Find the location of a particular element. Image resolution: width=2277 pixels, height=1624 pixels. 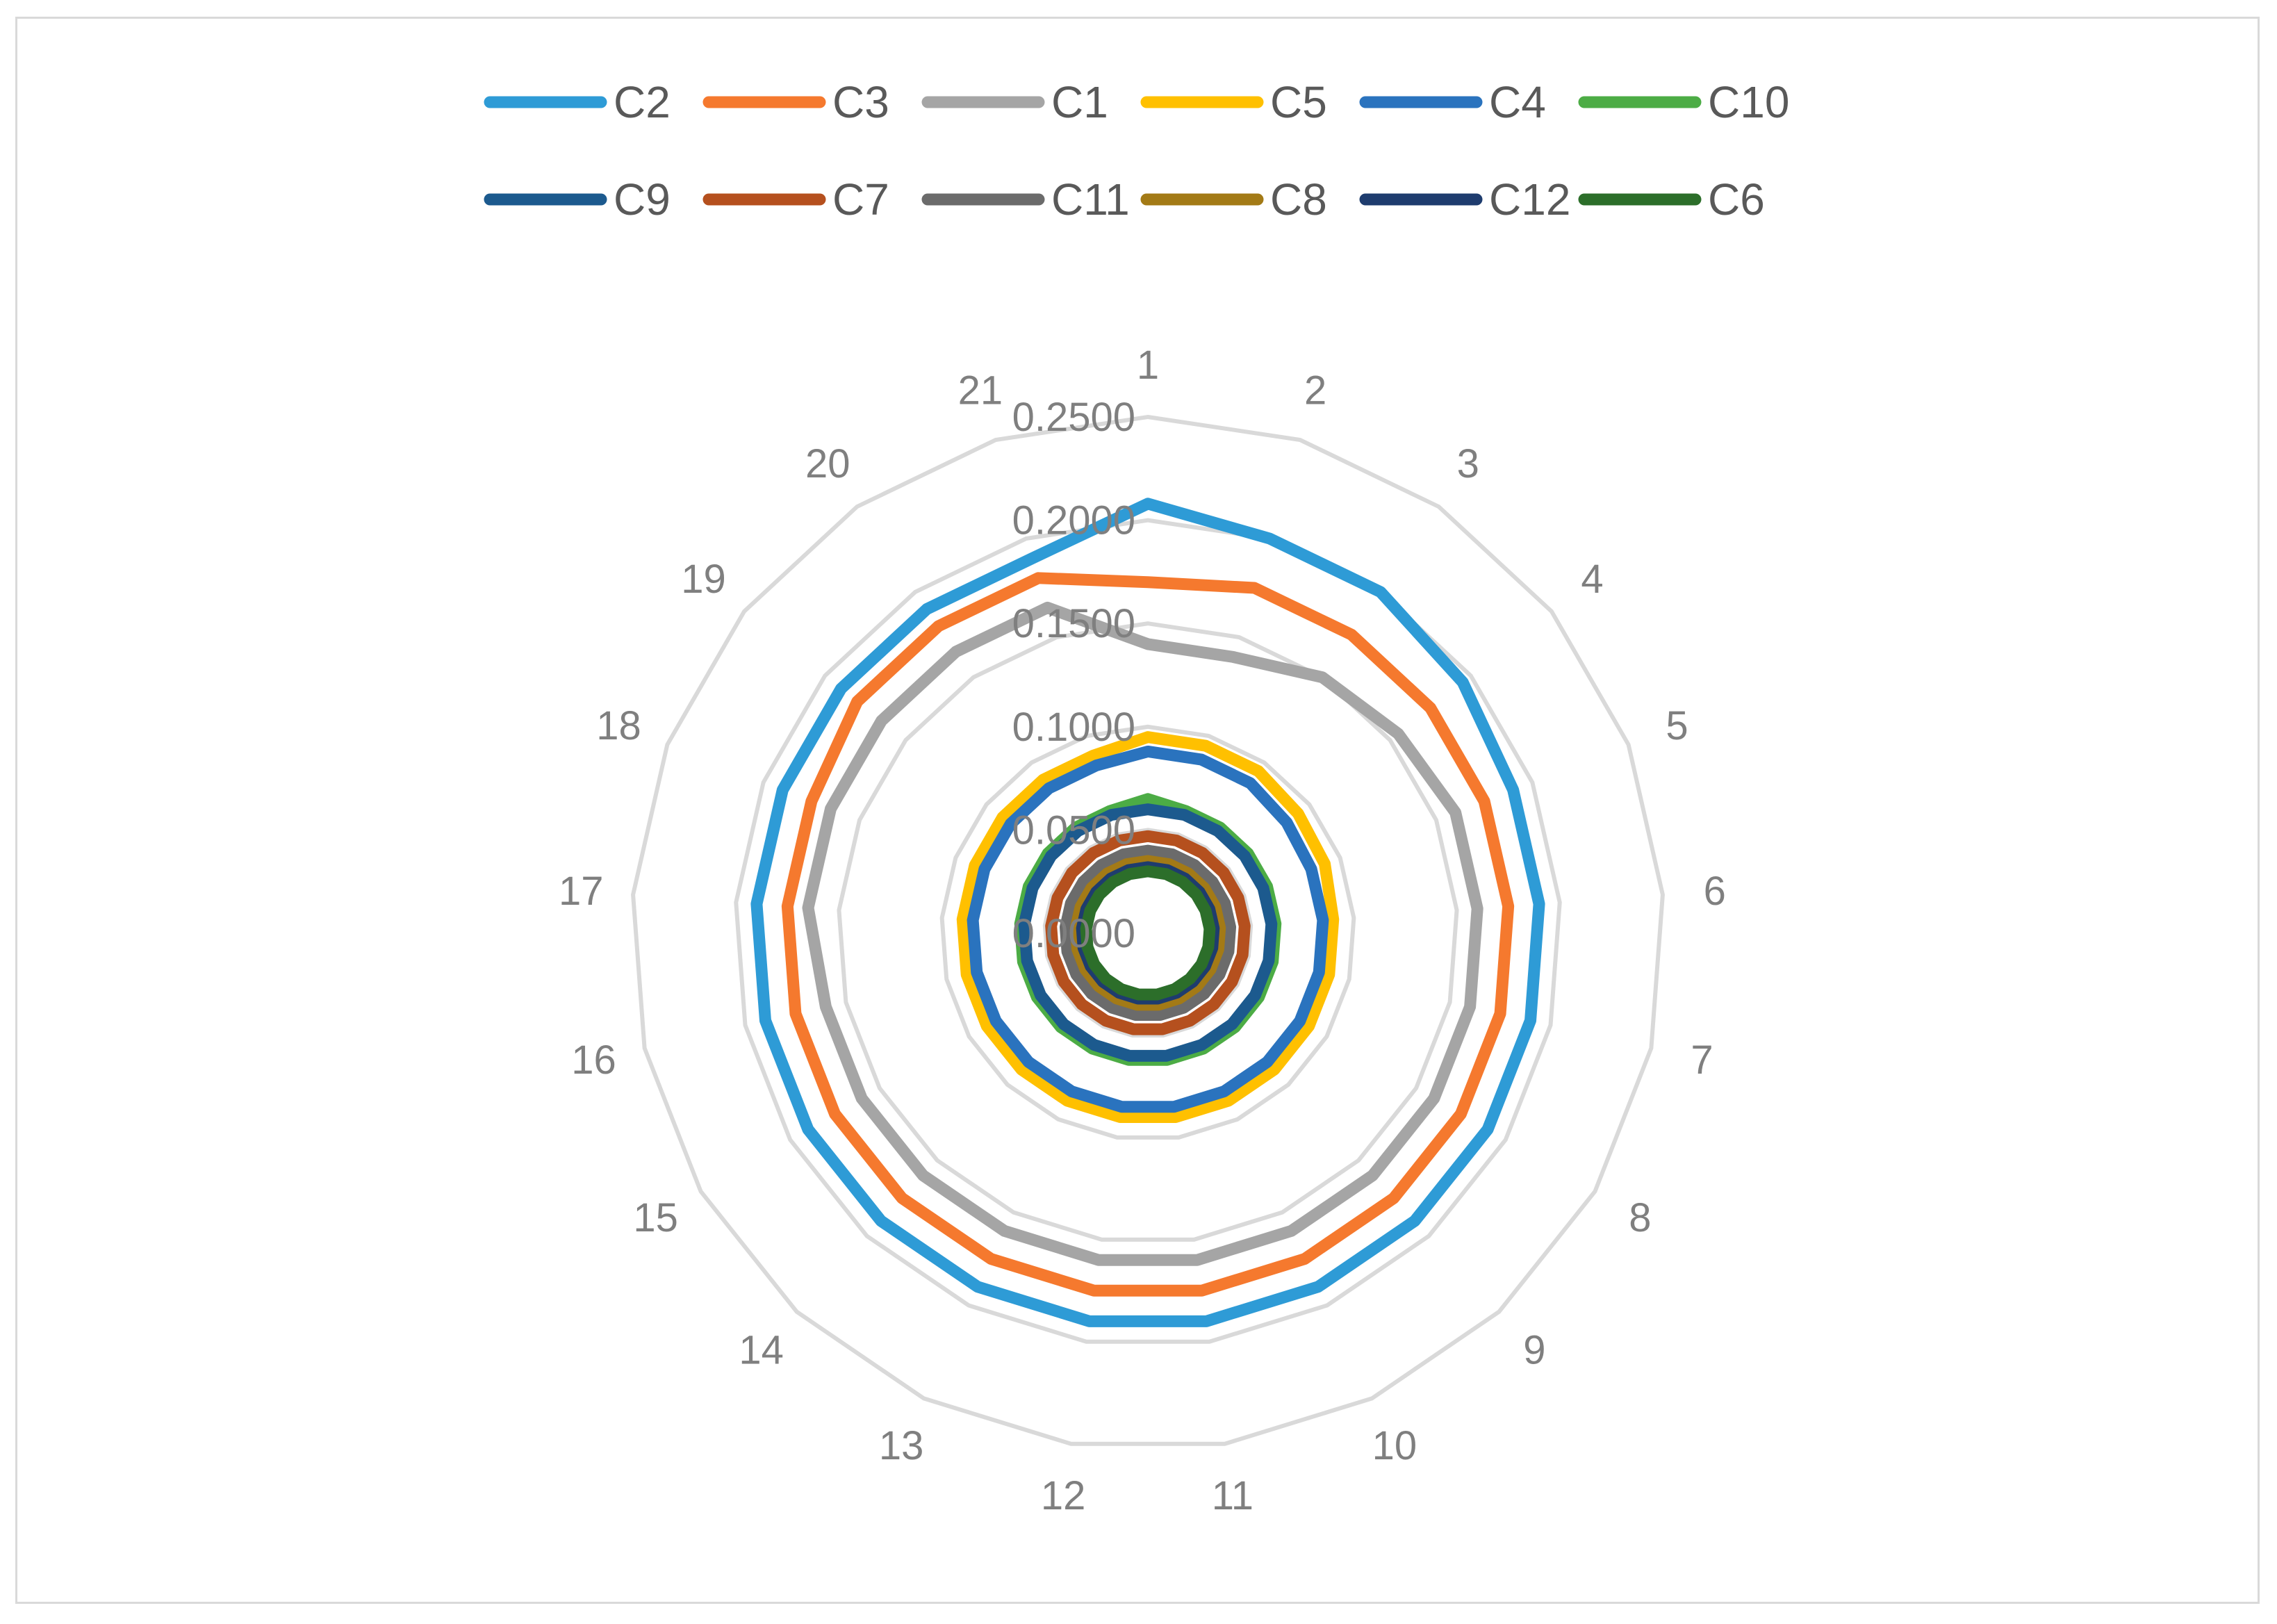

series-line-c11 is located at coordinates (1148, 933).